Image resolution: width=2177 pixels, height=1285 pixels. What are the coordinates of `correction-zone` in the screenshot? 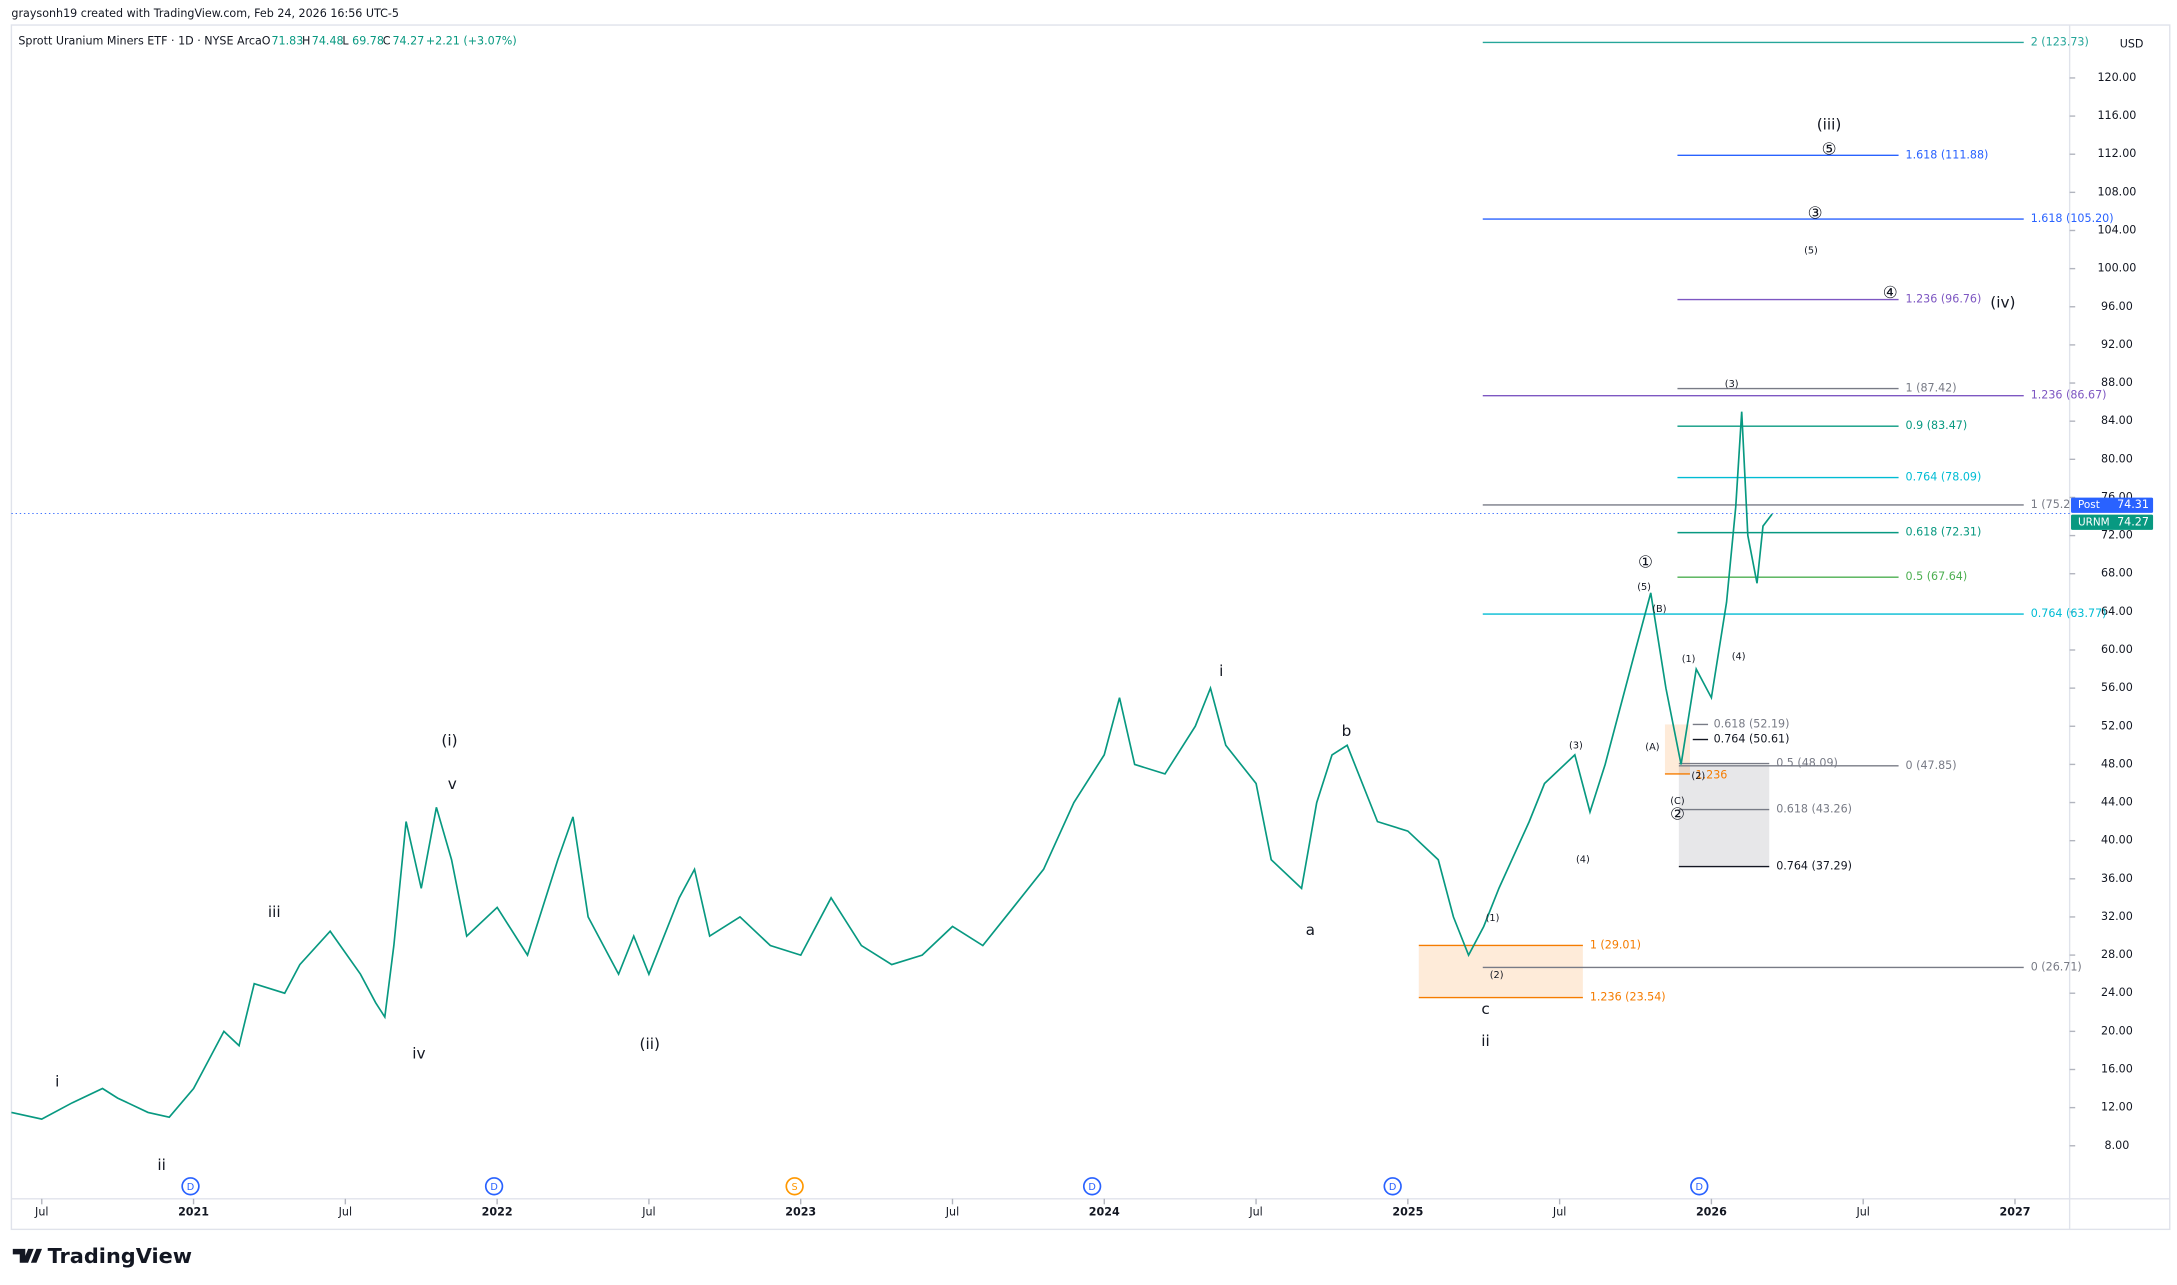 It's located at (1724, 816).